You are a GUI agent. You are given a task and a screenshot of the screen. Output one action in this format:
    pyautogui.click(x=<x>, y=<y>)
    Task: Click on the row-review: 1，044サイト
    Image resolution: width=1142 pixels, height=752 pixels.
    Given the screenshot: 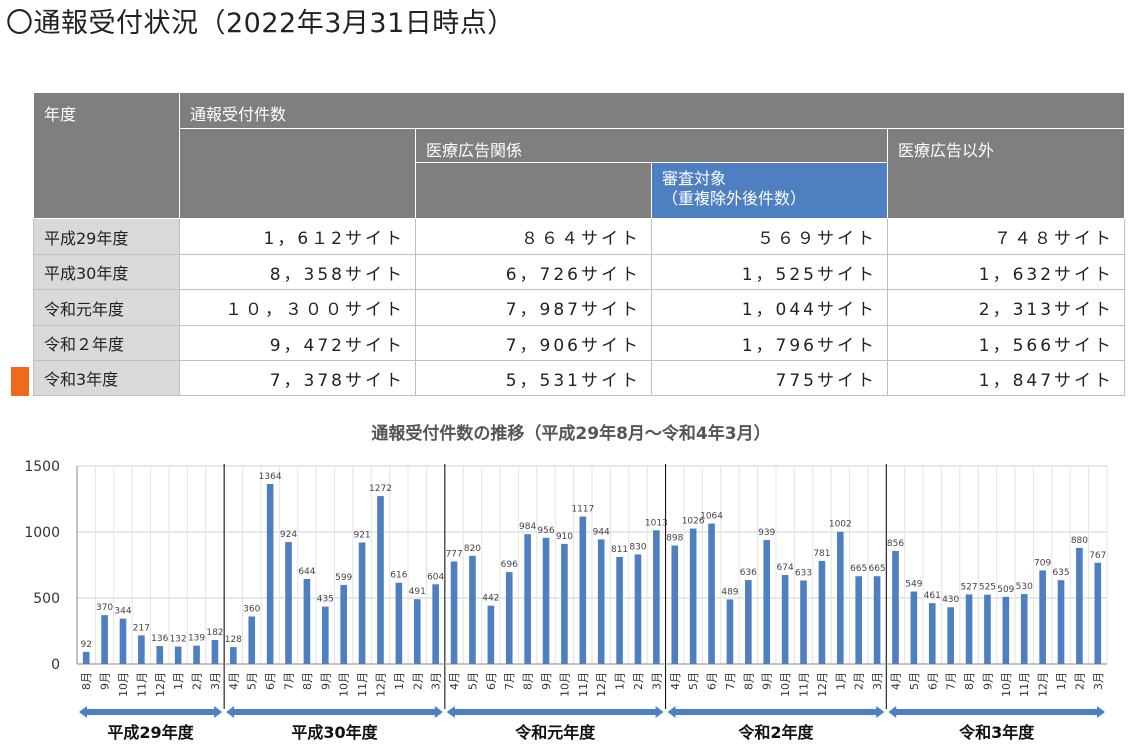 What is the action you would take?
    pyautogui.click(x=769, y=307)
    